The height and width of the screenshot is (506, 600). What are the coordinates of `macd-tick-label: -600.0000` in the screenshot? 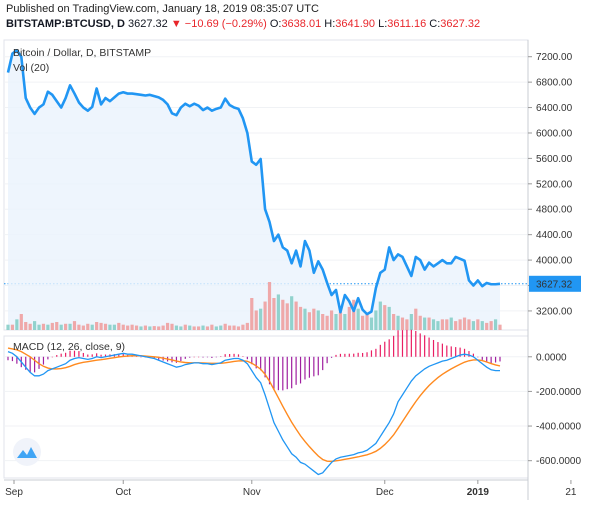 It's located at (558, 461).